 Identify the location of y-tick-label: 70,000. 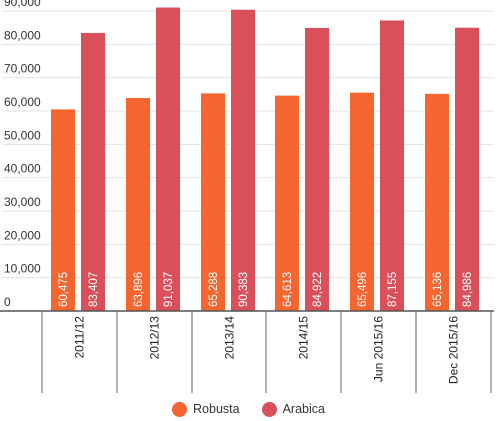
(22, 69).